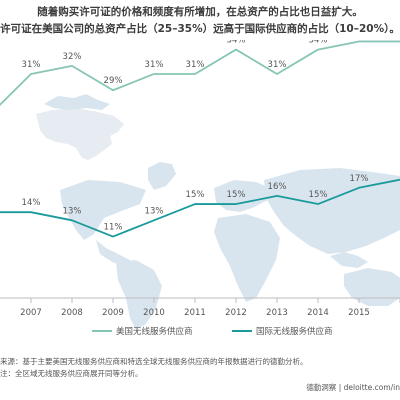  Describe the element at coordinates (359, 313) in the screenshot. I see `x-tick-label: 2015` at that location.